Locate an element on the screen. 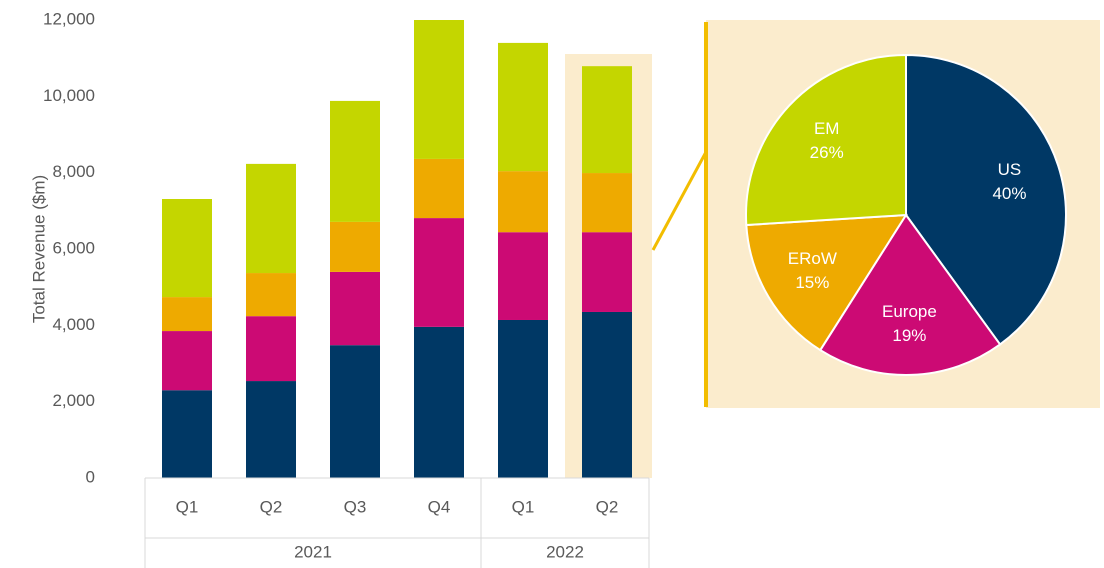 Image resolution: width=1104 pixels, height=568 pixels. y-tick-label: 4,000 is located at coordinates (73, 324).